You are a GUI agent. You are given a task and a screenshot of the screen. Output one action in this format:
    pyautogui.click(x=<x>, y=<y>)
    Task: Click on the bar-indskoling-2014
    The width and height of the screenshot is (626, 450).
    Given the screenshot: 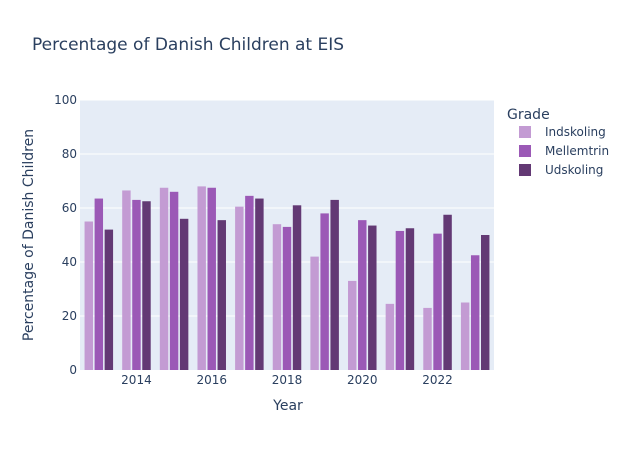 What is the action you would take?
    pyautogui.click(x=126, y=280)
    